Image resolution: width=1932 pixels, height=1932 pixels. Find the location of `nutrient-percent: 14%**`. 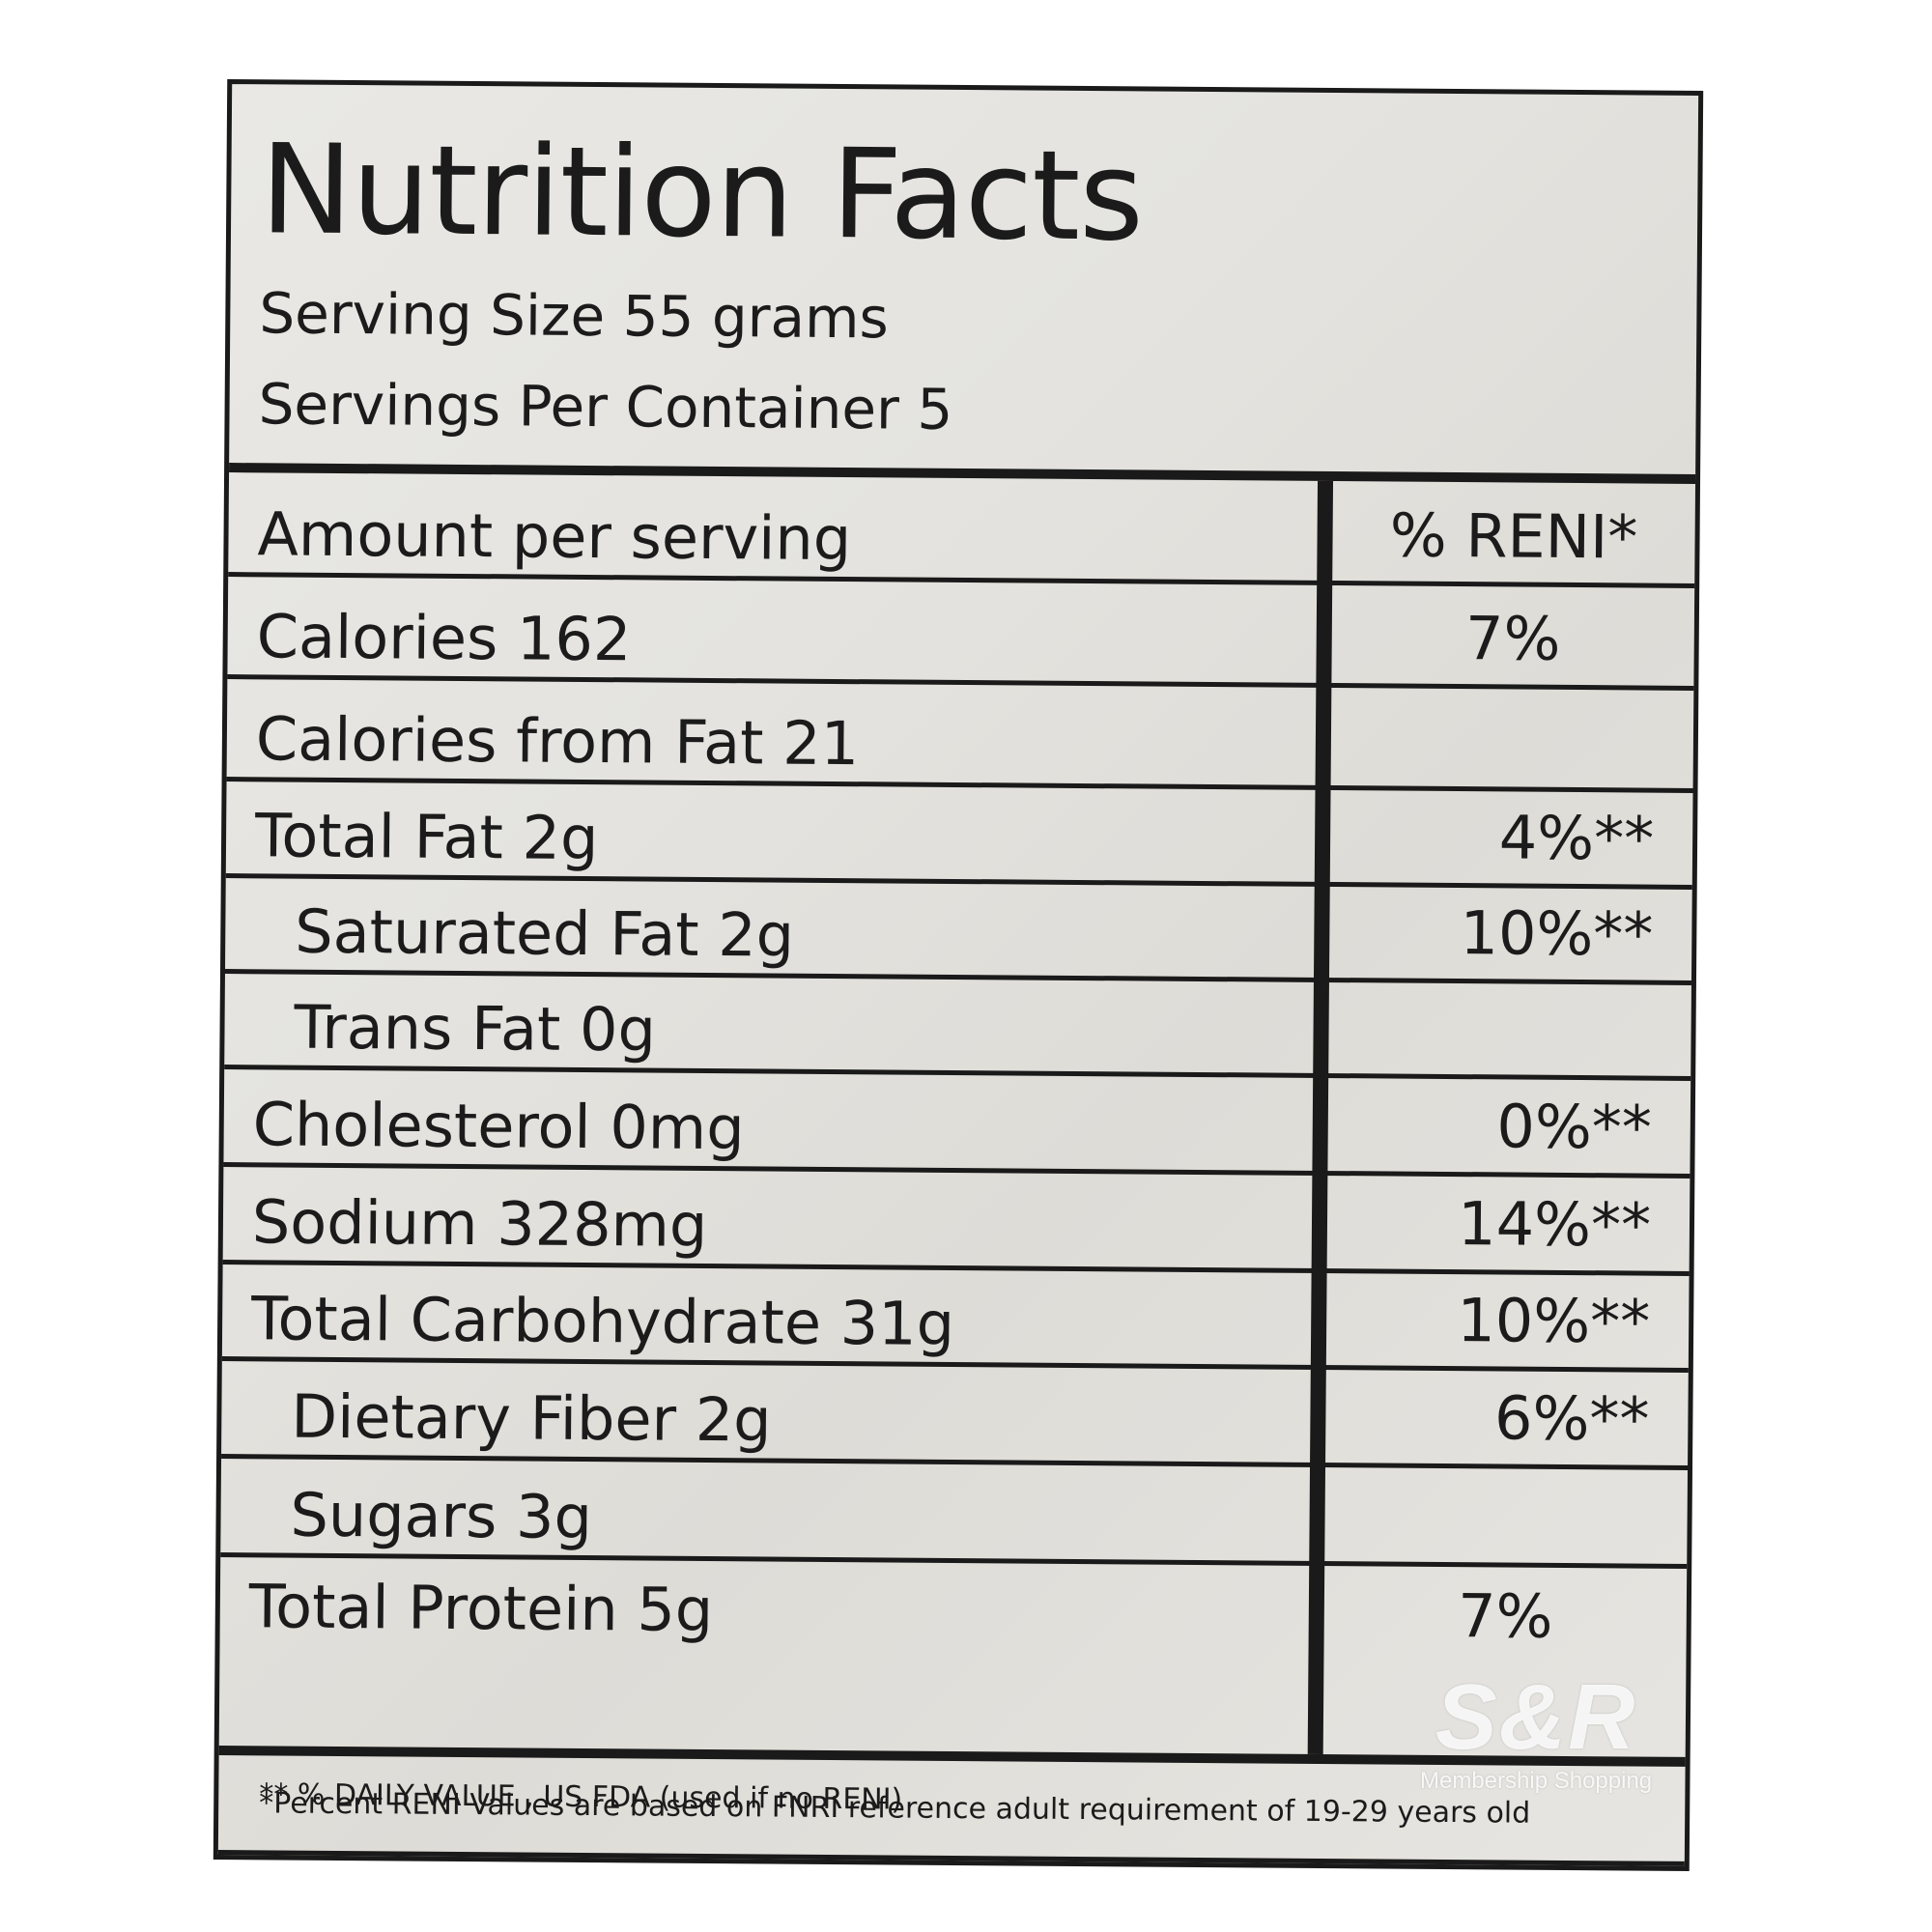

nutrient-percent: 14%** is located at coordinates (1554, 1224).